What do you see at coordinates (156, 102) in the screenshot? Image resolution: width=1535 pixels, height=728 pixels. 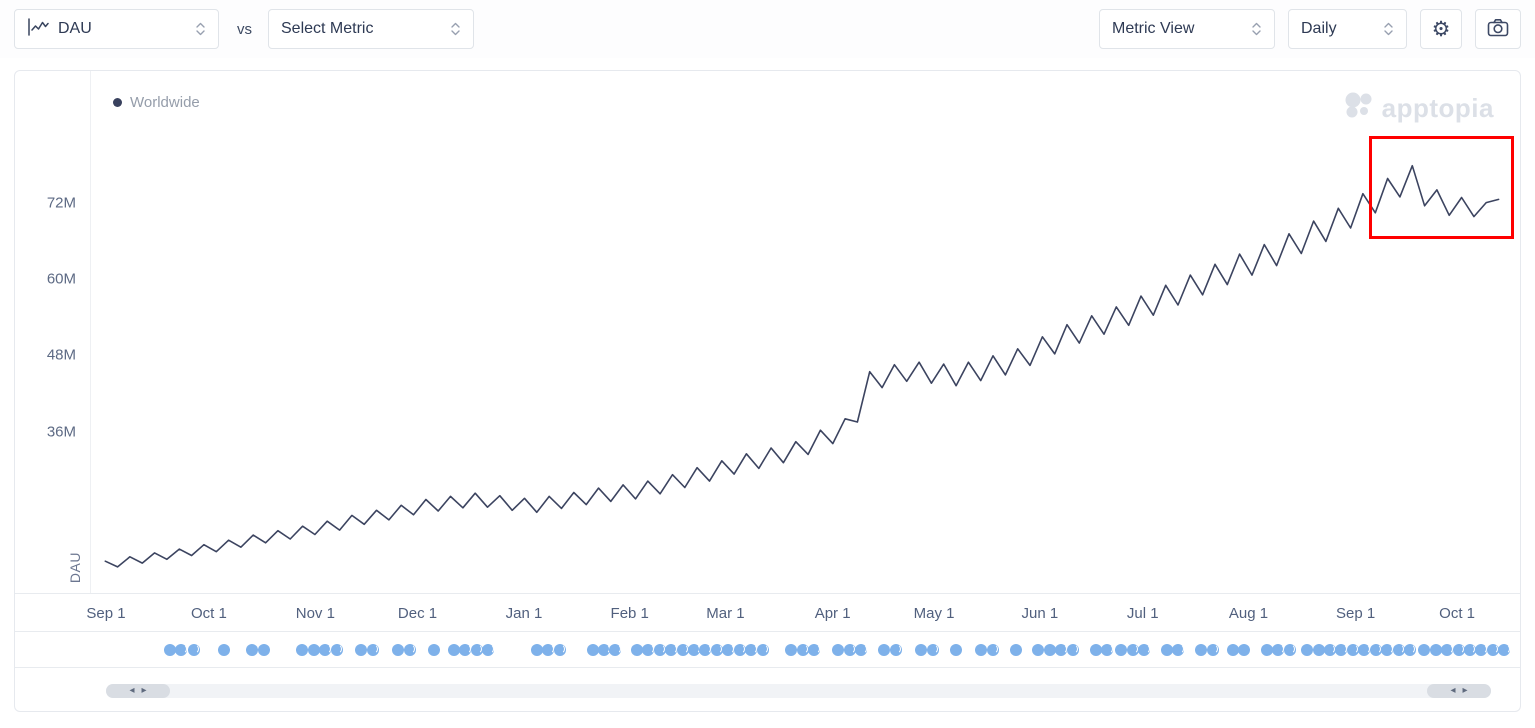 I see `legend-item-worldwide: Worldwide` at bounding box center [156, 102].